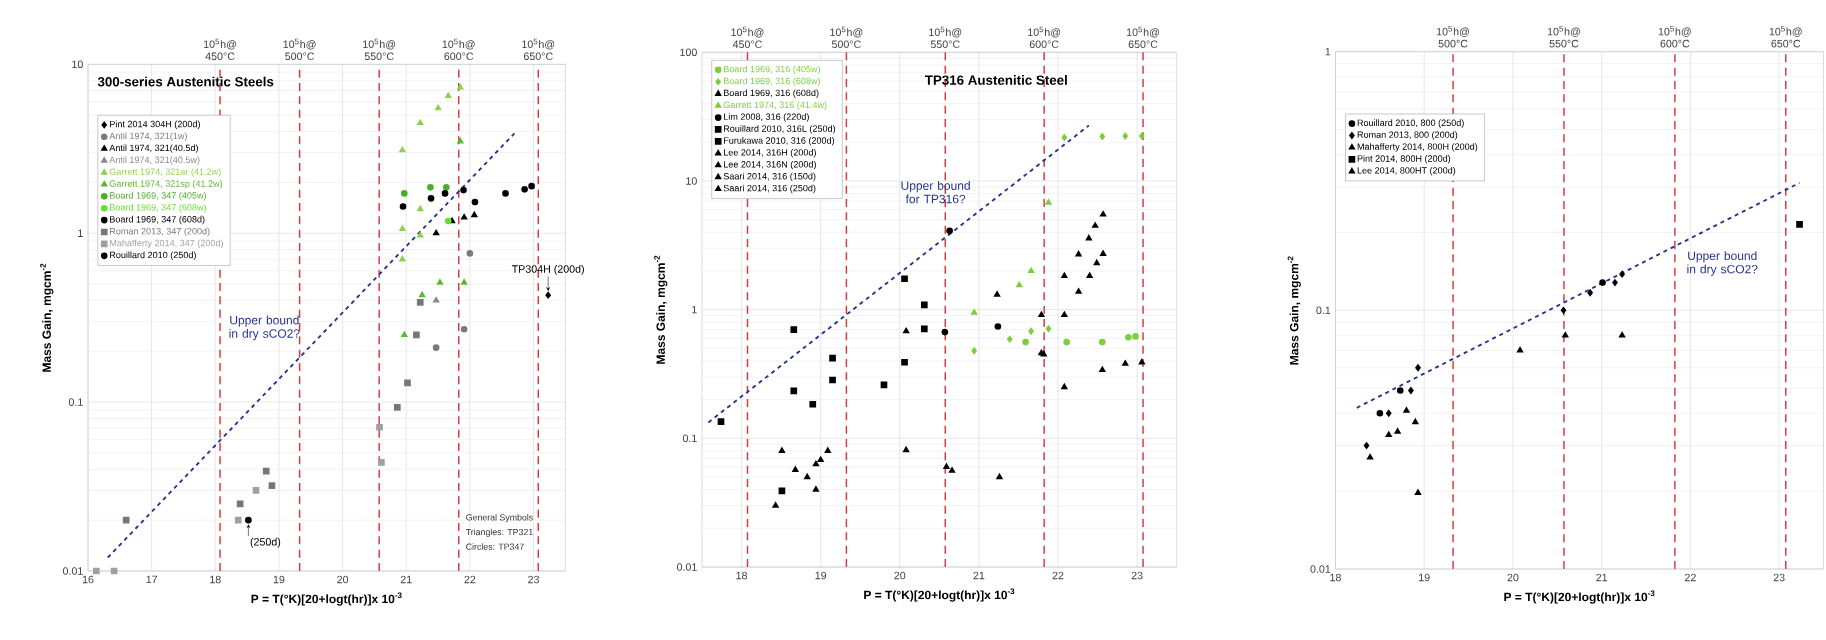  Describe the element at coordinates (265, 542) in the screenshot. I see `annotation: (250d)` at that location.